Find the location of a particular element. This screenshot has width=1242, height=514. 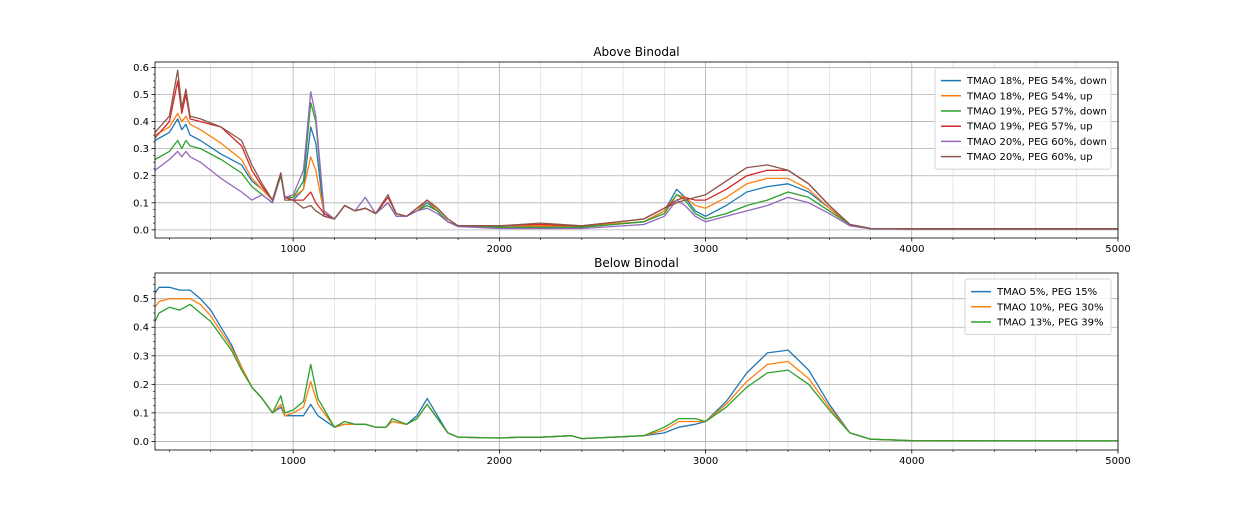

legend-label: TMAO 20%, PEG 60%, up is located at coordinates (1029, 157).